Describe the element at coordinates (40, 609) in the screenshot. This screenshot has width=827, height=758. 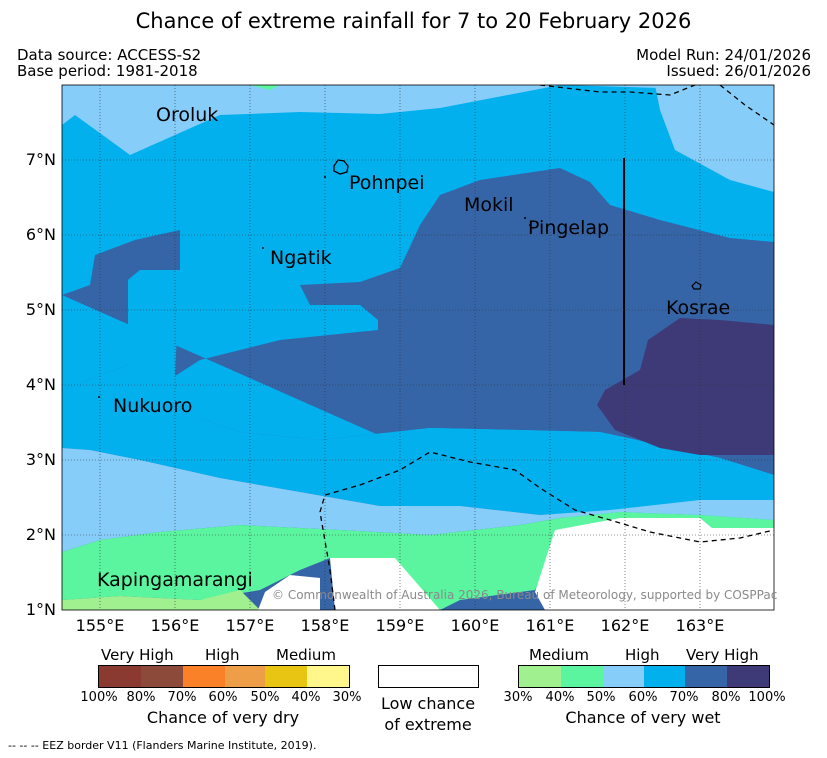
I see `y-tick: 1°N` at that location.